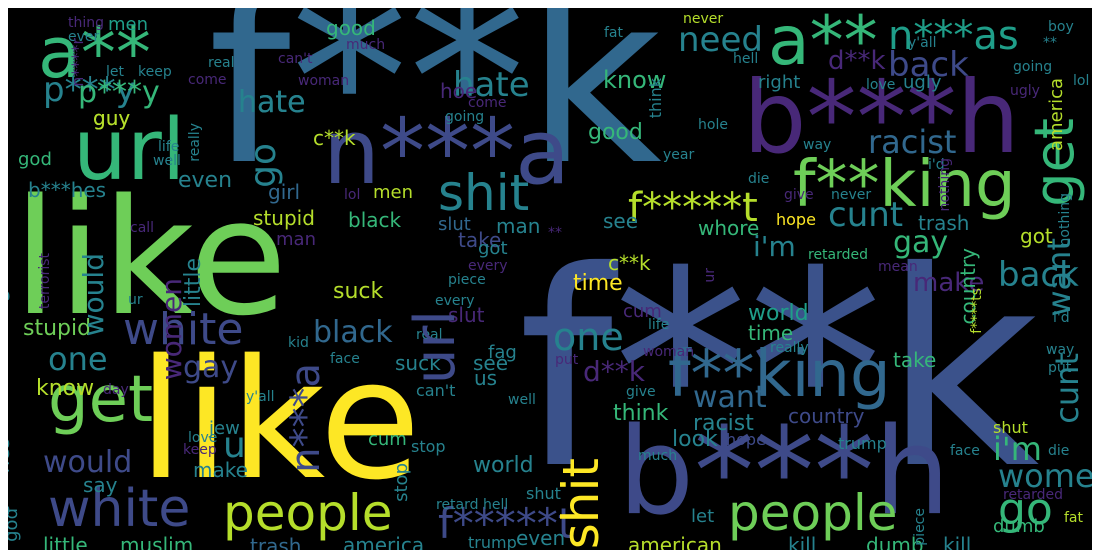 The width and height of the screenshot is (1101, 558). Describe the element at coordinates (119, 509) in the screenshot. I see `cloud-word-white: white` at that location.